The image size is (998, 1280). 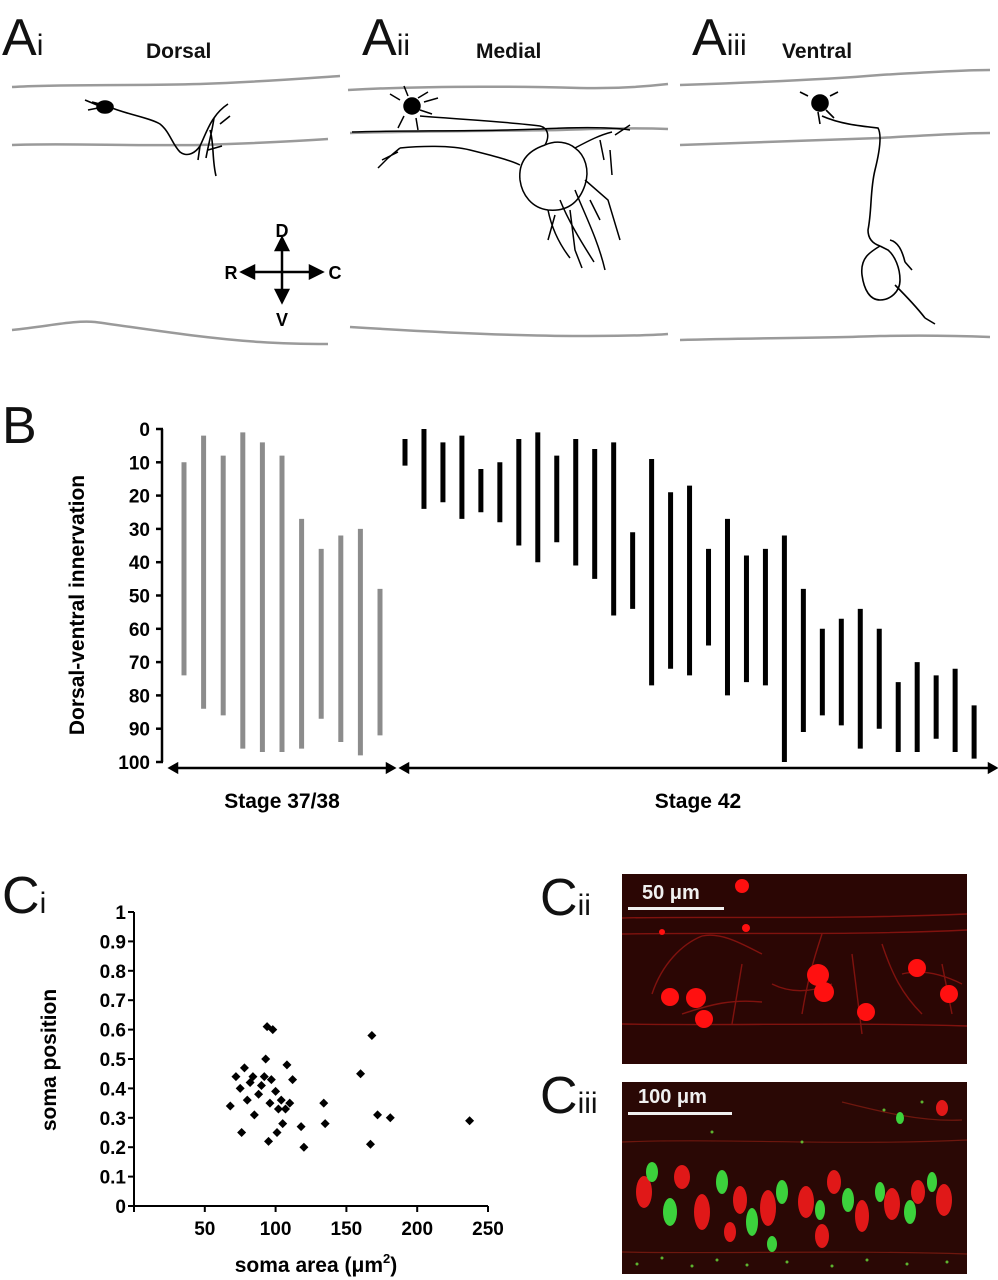 What do you see at coordinates (491, 178) in the screenshot?
I see `medial-neuron` at bounding box center [491, 178].